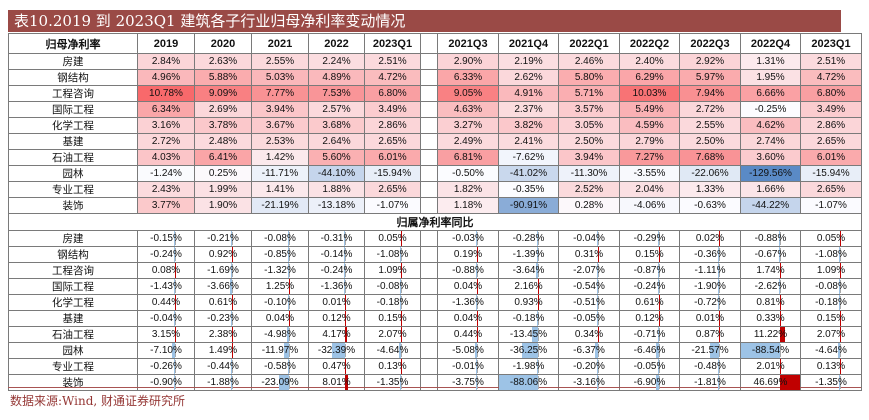 The width and height of the screenshot is (869, 420). I want to click on yoy-value-text: -3.16%, so click(589, 382).